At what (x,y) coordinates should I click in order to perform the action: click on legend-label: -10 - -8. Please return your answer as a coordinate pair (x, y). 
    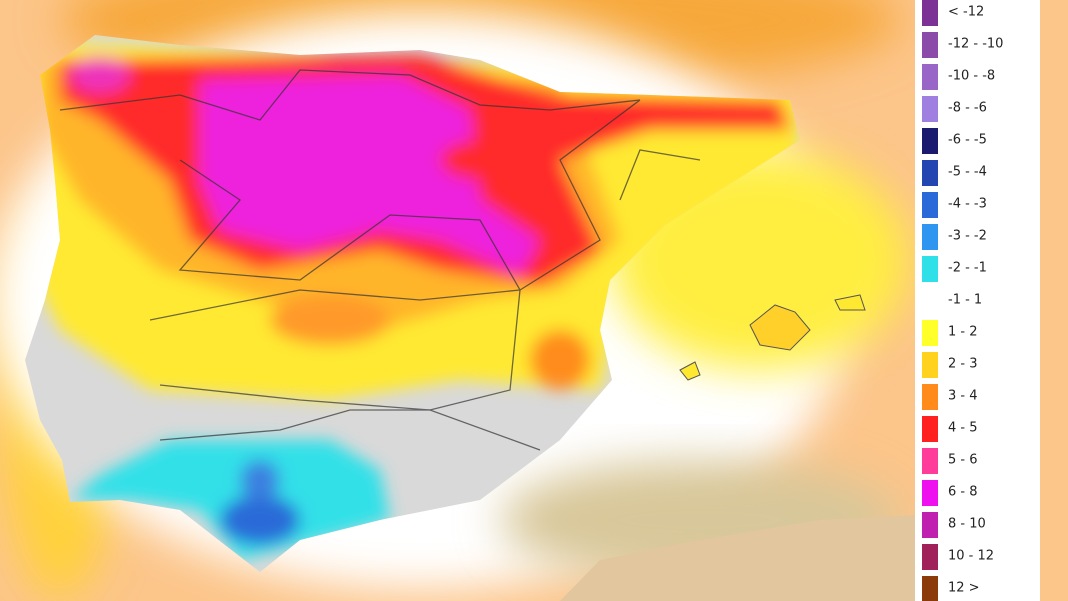
    Looking at the image, I should click on (971, 76).